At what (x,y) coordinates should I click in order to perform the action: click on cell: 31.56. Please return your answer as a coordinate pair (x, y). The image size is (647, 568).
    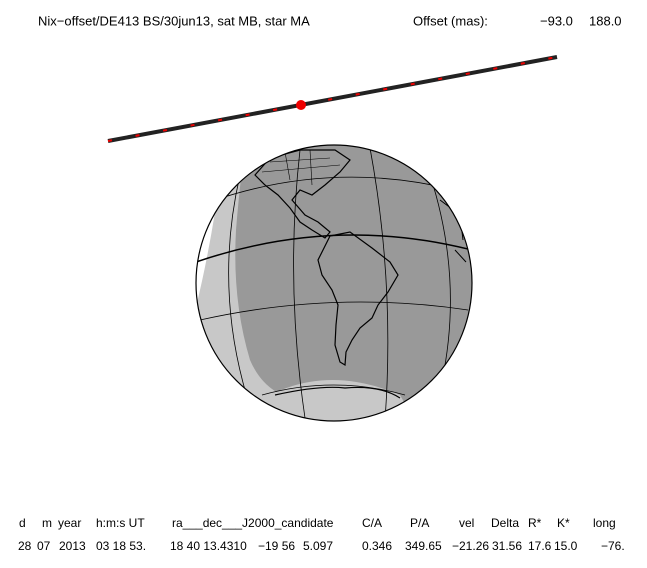
    Looking at the image, I should click on (507, 546).